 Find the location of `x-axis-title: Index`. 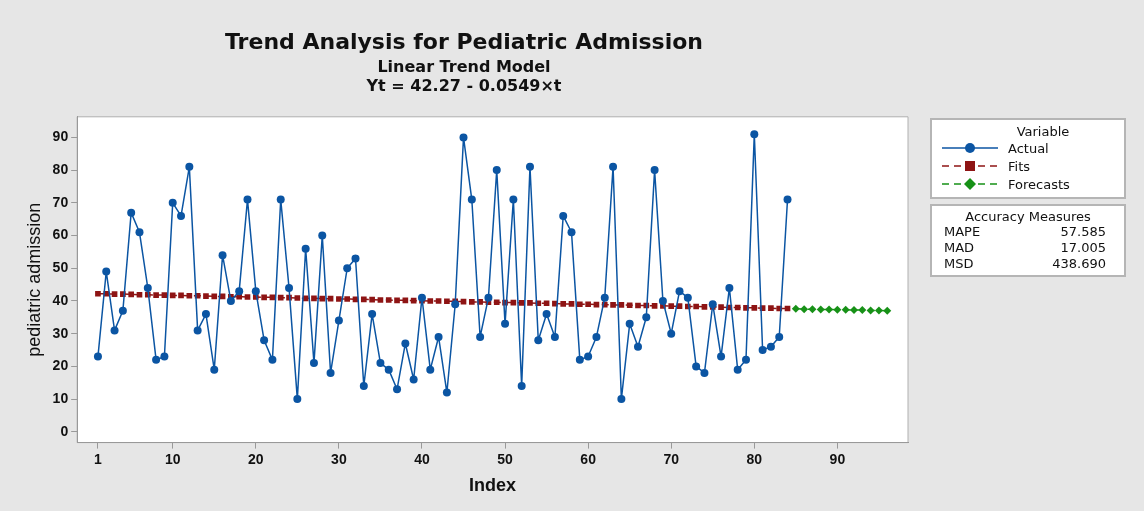

x-axis-title: Index is located at coordinates (493, 485).